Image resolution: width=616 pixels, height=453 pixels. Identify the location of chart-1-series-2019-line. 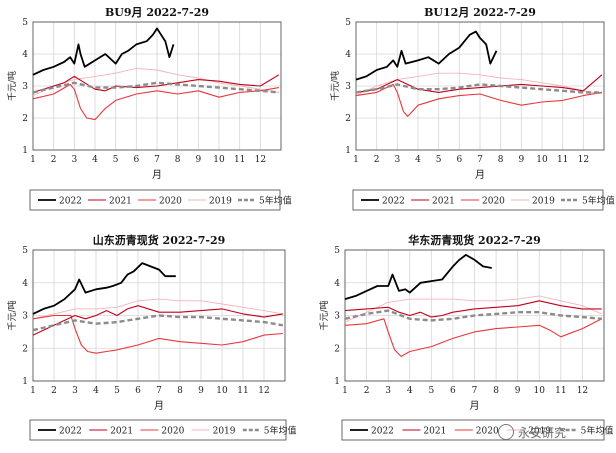
(155, 82).